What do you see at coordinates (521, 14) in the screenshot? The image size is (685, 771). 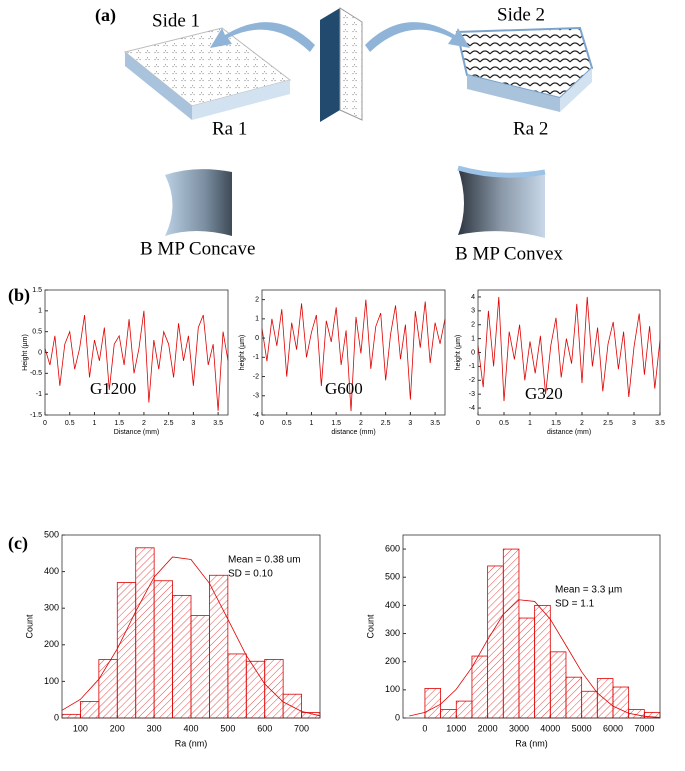 I see `side-label: Side 2` at bounding box center [521, 14].